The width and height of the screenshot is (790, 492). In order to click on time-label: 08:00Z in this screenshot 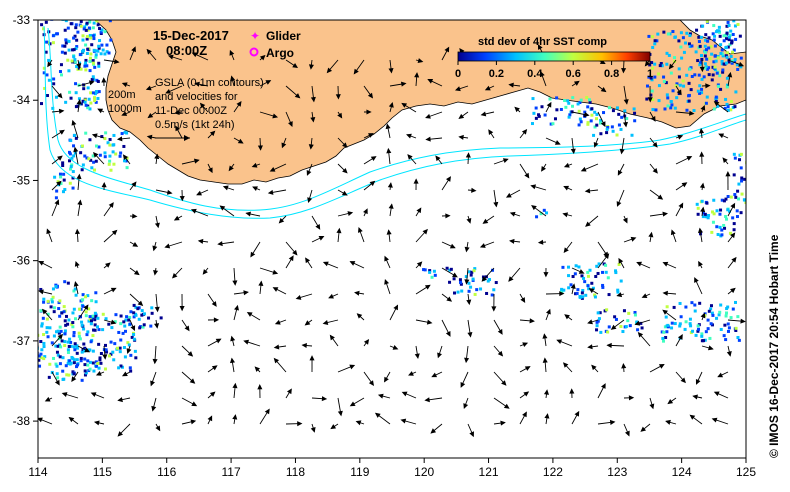, I will do `click(186, 50)`.